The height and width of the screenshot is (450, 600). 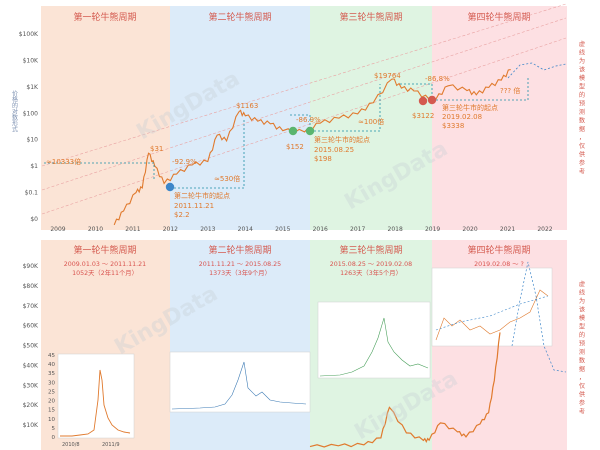 I want to click on phase2-start-marker, so click(x=170, y=187).